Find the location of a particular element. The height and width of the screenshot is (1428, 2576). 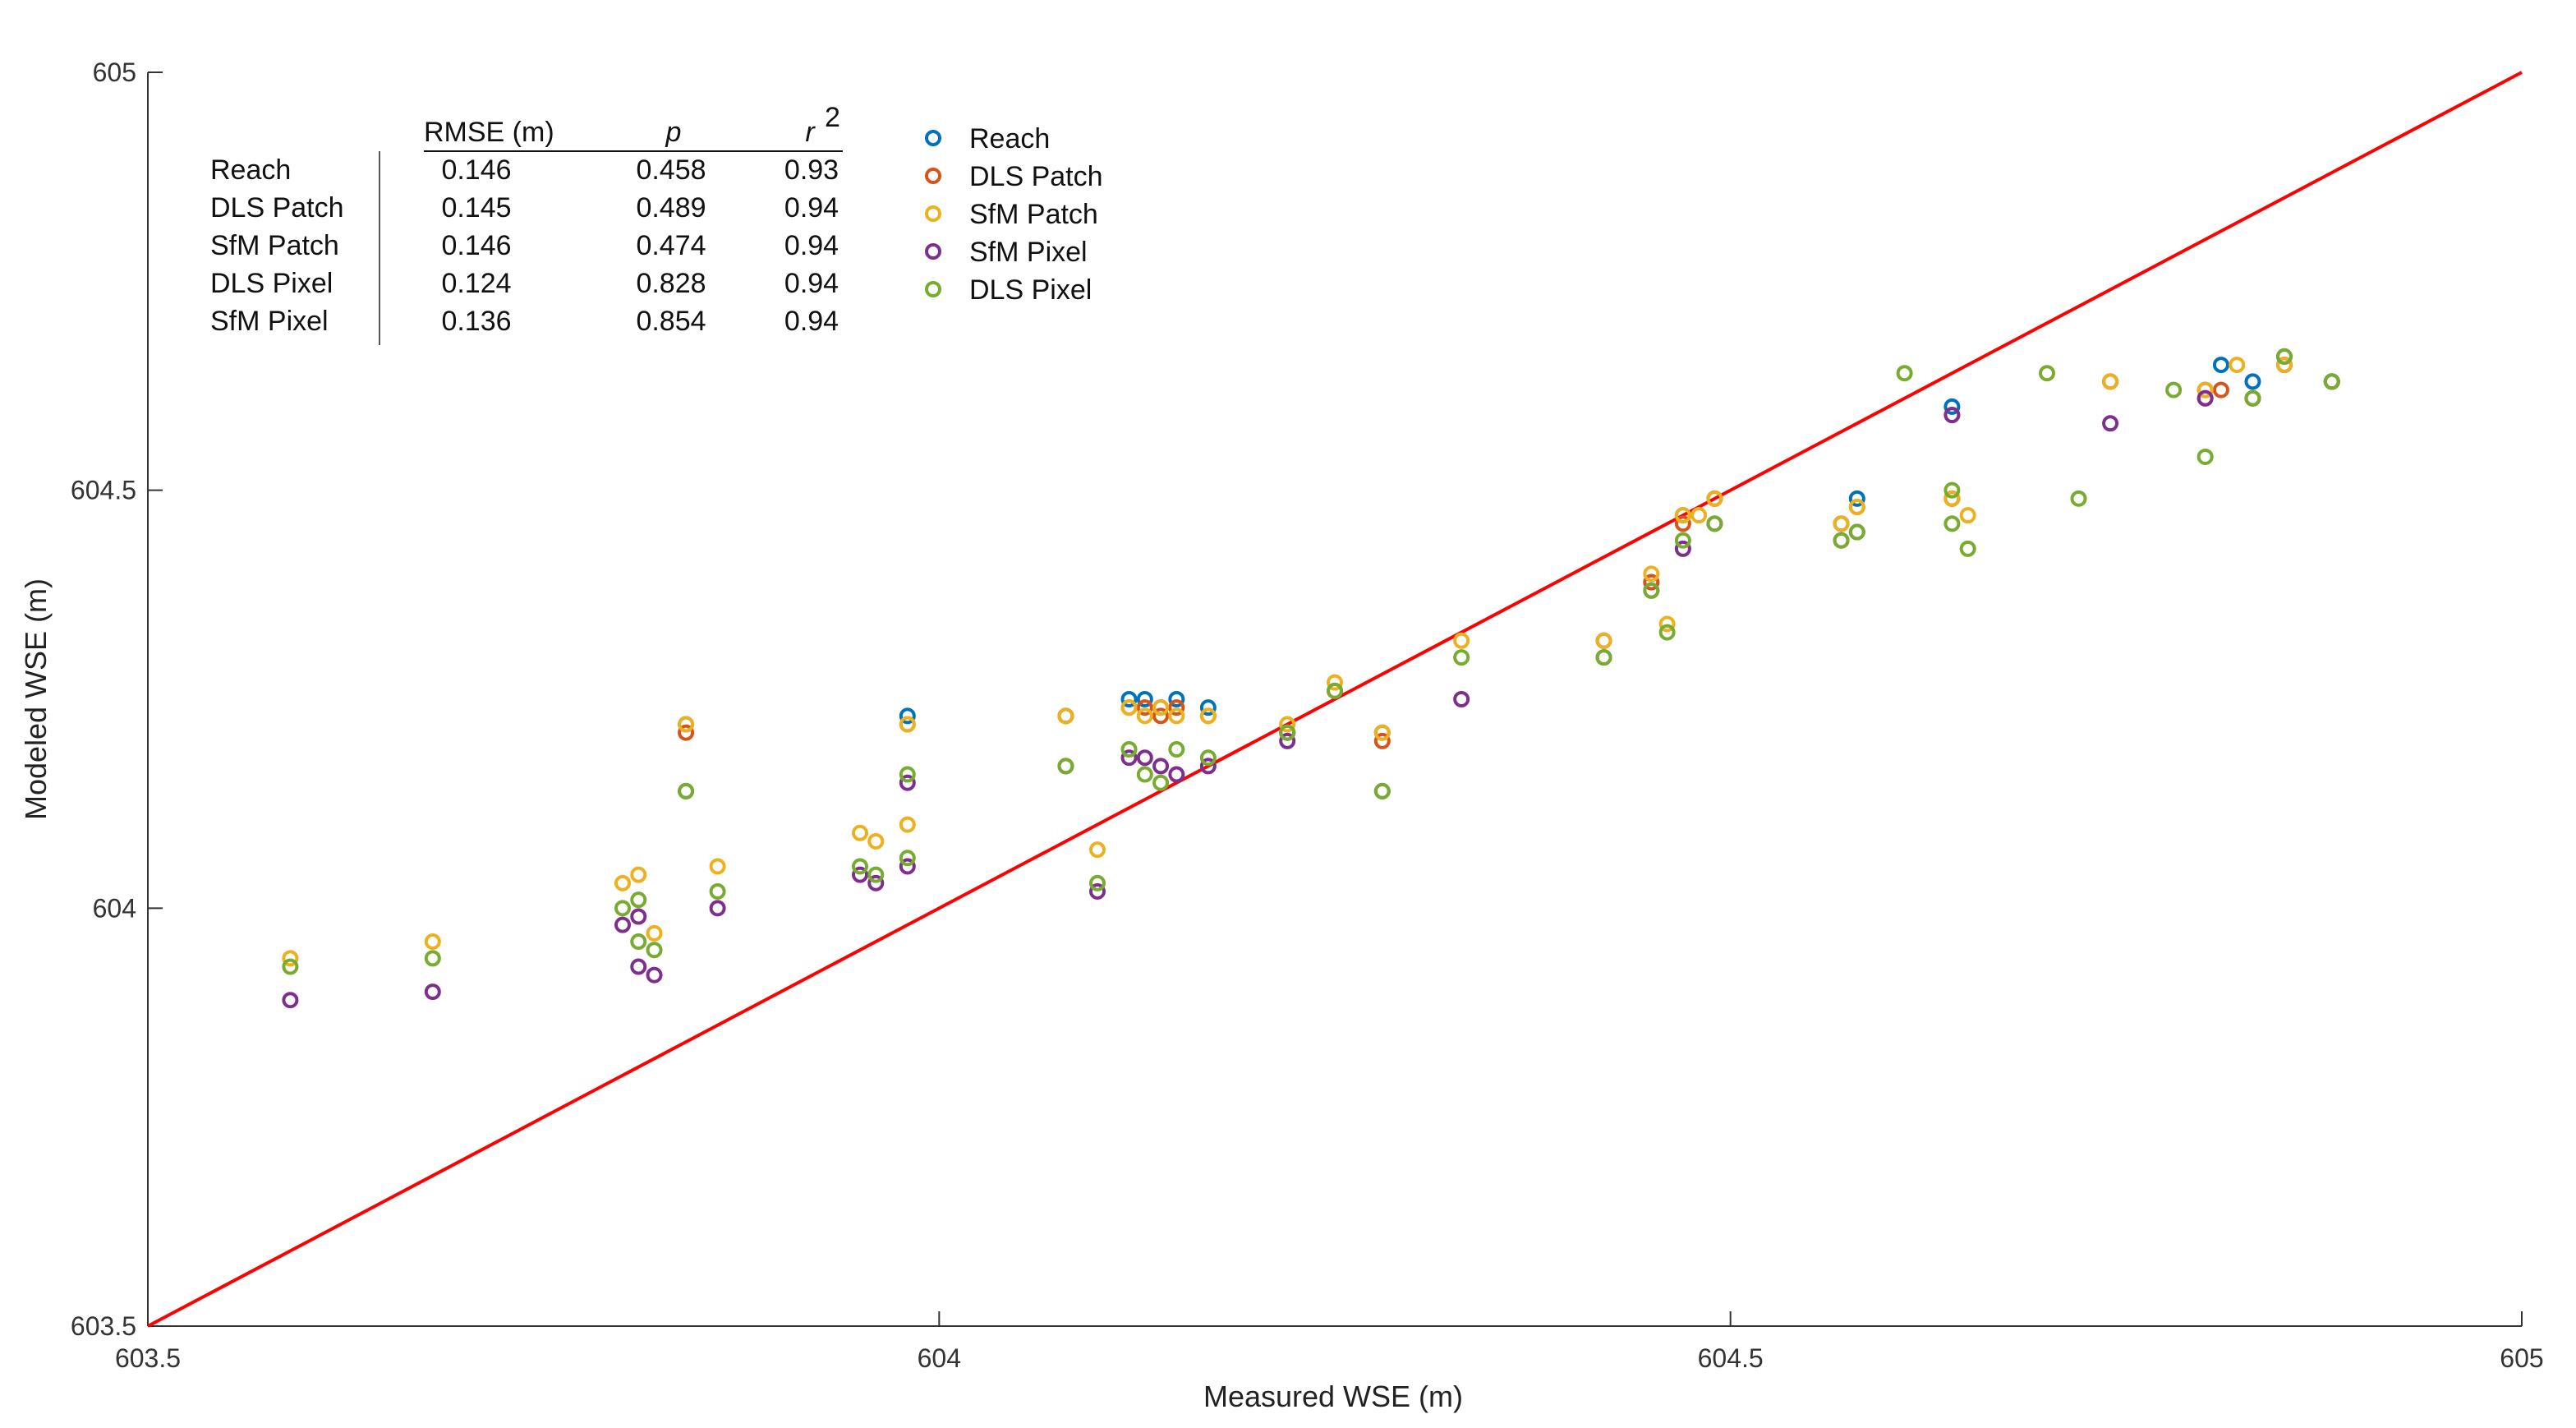

stats-row-p: 0.474 is located at coordinates (671, 245).